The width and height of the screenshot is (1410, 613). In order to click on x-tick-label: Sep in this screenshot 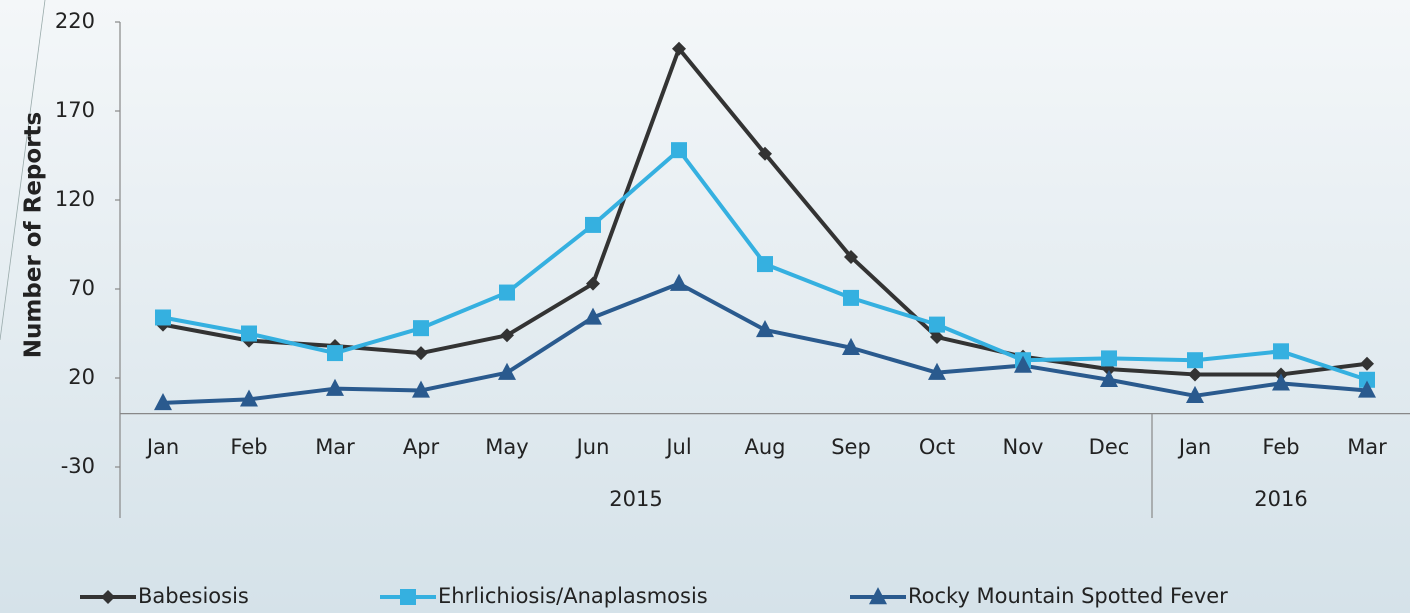, I will do `click(851, 447)`.